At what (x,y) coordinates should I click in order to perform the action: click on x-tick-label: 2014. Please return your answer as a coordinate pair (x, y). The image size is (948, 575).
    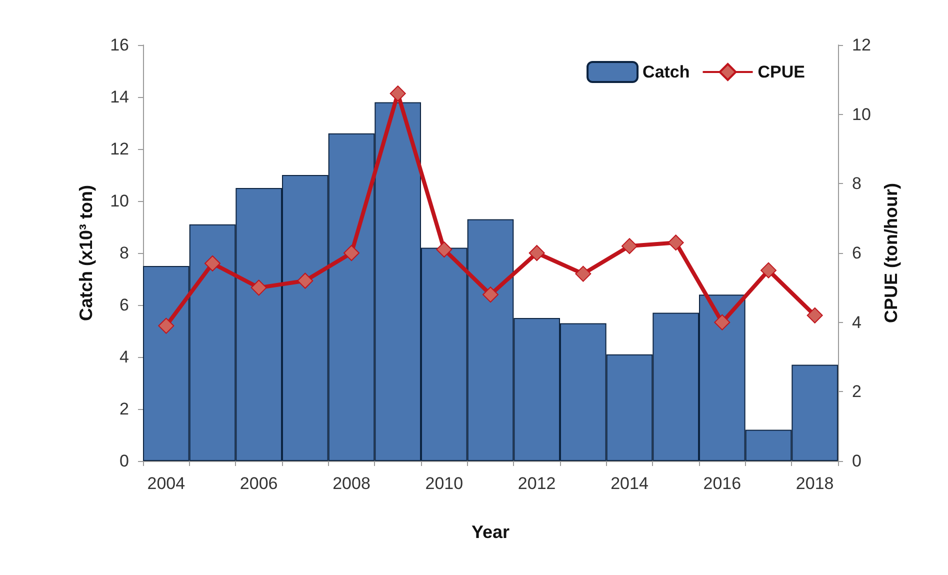
    Looking at the image, I should click on (629, 483).